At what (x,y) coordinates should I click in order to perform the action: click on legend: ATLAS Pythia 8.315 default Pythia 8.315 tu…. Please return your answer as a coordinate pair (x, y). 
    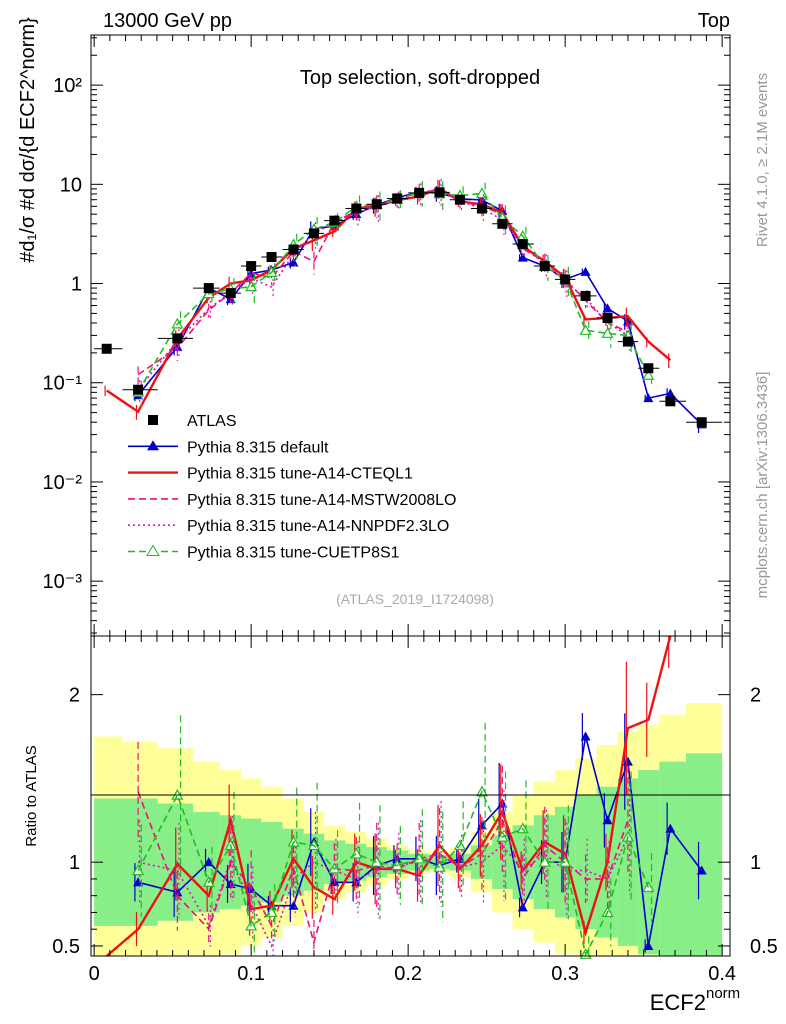
    Looking at the image, I should click on (292, 487).